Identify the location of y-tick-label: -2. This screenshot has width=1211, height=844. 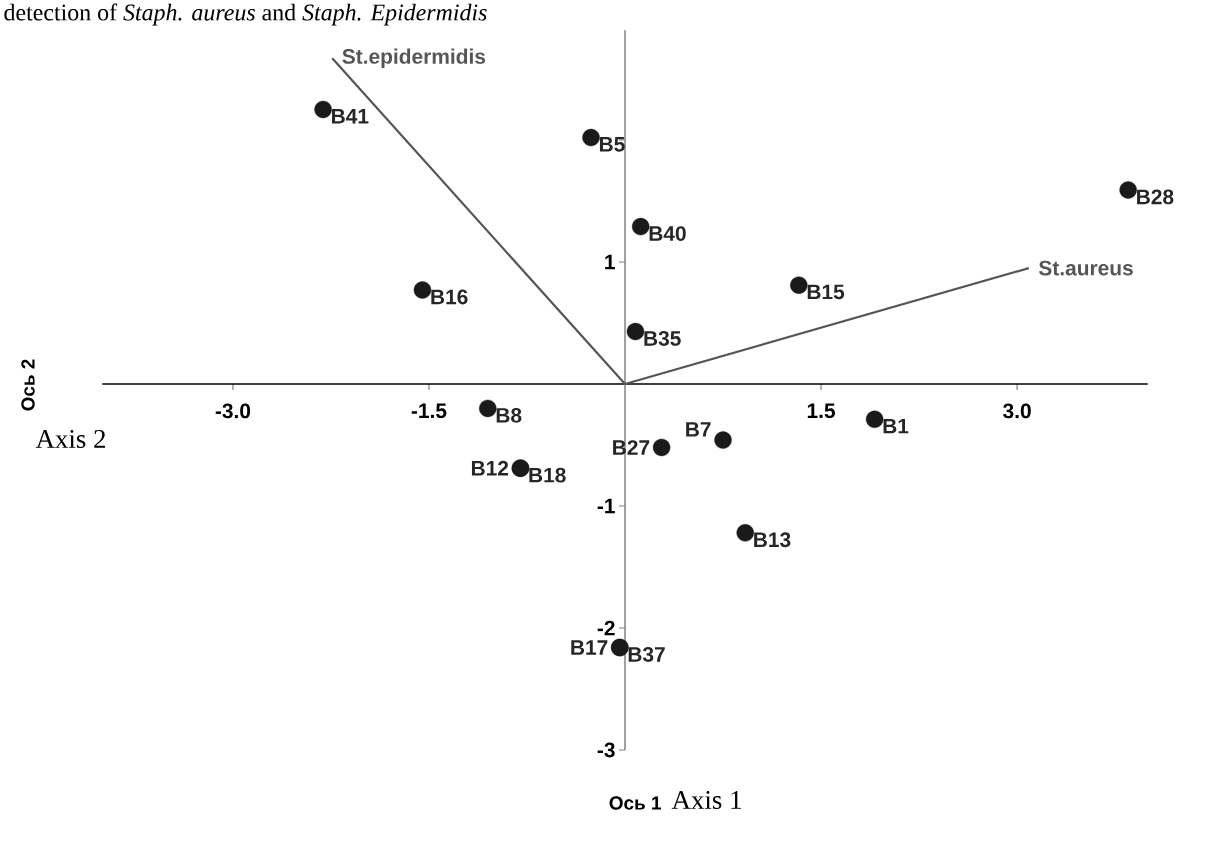
(606, 628).